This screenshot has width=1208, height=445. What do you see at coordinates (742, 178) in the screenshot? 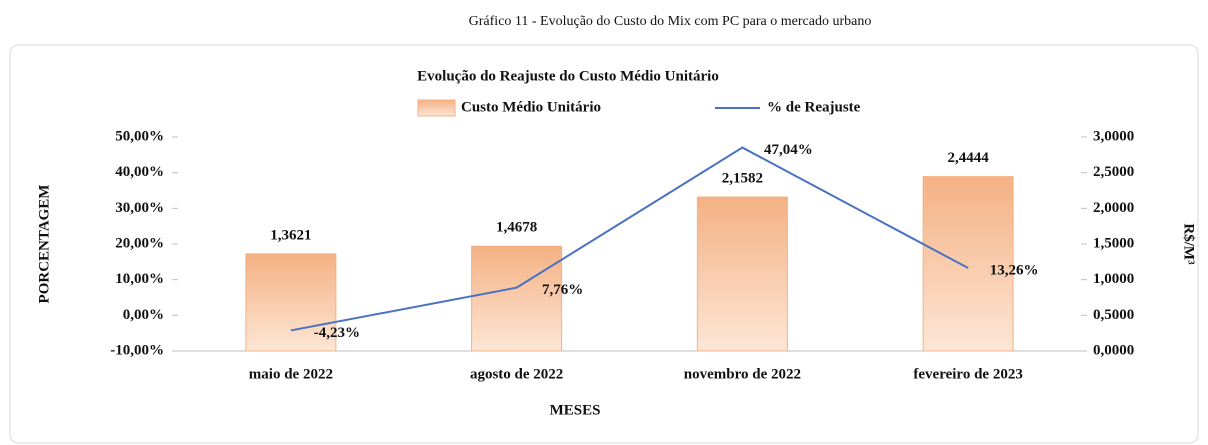
I see `bar-value-label: 2,1582` at bounding box center [742, 178].